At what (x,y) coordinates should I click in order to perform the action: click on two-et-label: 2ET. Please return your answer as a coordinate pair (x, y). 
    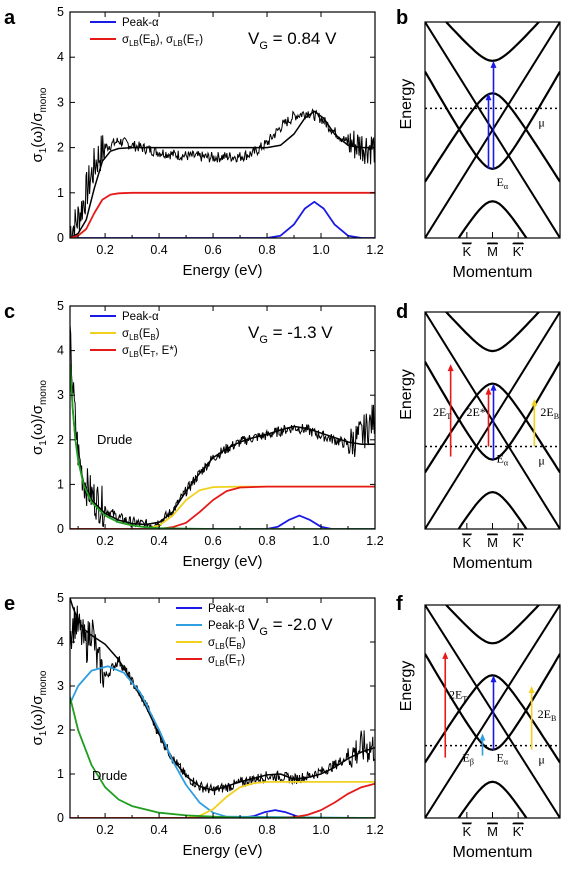
    Looking at the image, I should click on (442, 413).